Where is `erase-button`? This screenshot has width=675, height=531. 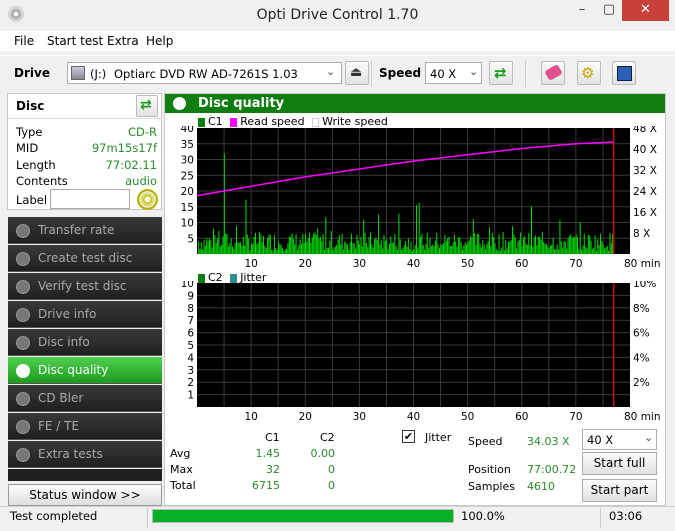
erase-button is located at coordinates (553, 73).